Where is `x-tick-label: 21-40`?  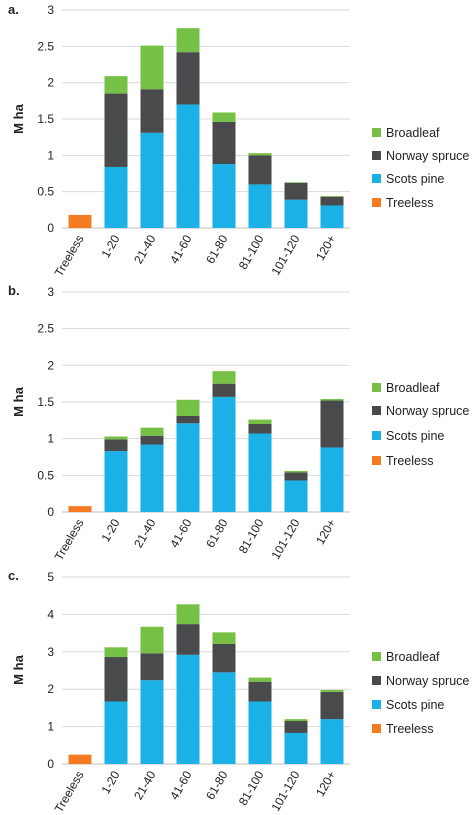
x-tick-label: 21-40 is located at coordinates (145, 249).